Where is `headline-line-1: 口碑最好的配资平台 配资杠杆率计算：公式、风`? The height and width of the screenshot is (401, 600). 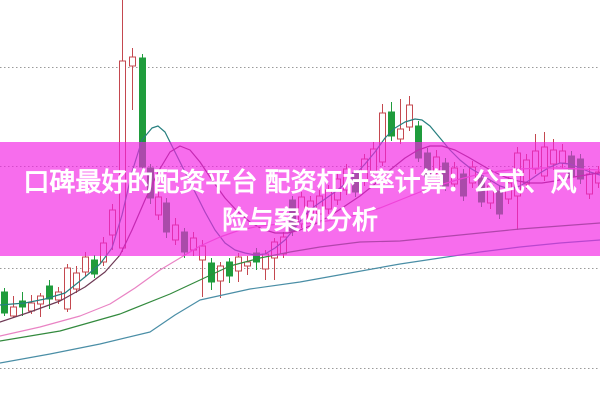
headline-line-1: 口碑最好的配资平台 配资杠杆率计算：公式、风 is located at coordinates (300, 182).